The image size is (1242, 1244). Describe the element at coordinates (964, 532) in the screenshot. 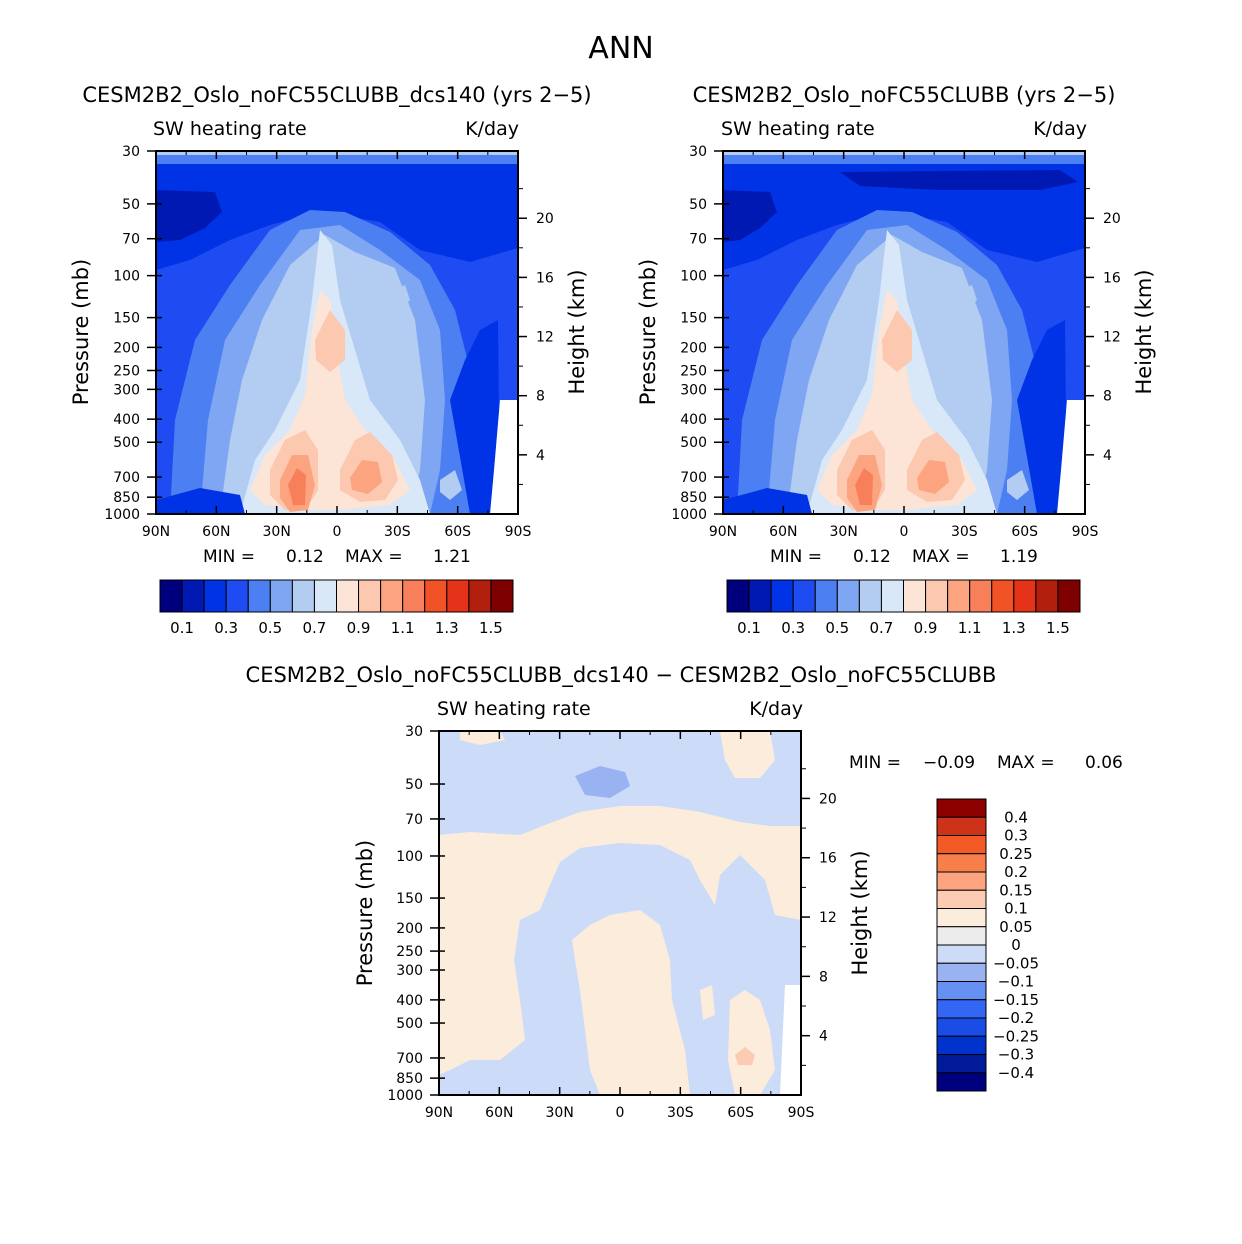

I see `panel-b-xtick-label: 30S` at that location.